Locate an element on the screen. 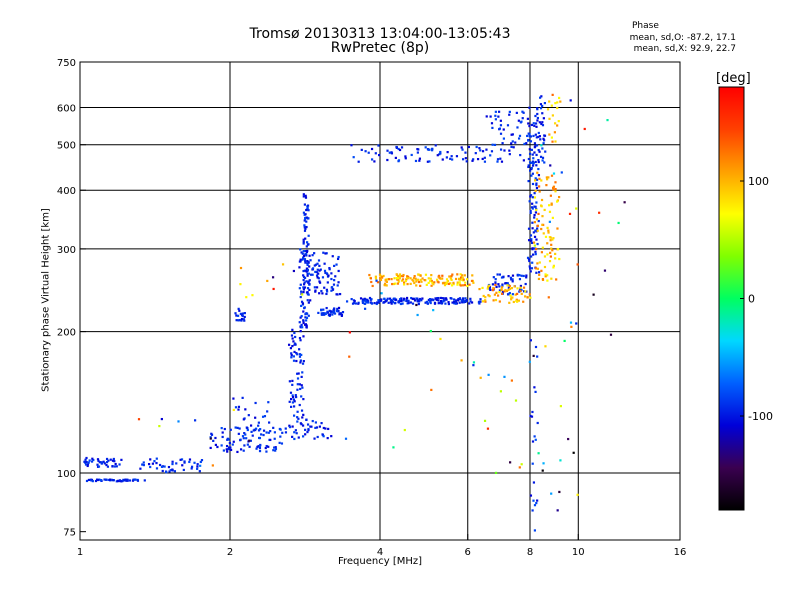  y-tick-label: 200 is located at coordinates (66, 333).